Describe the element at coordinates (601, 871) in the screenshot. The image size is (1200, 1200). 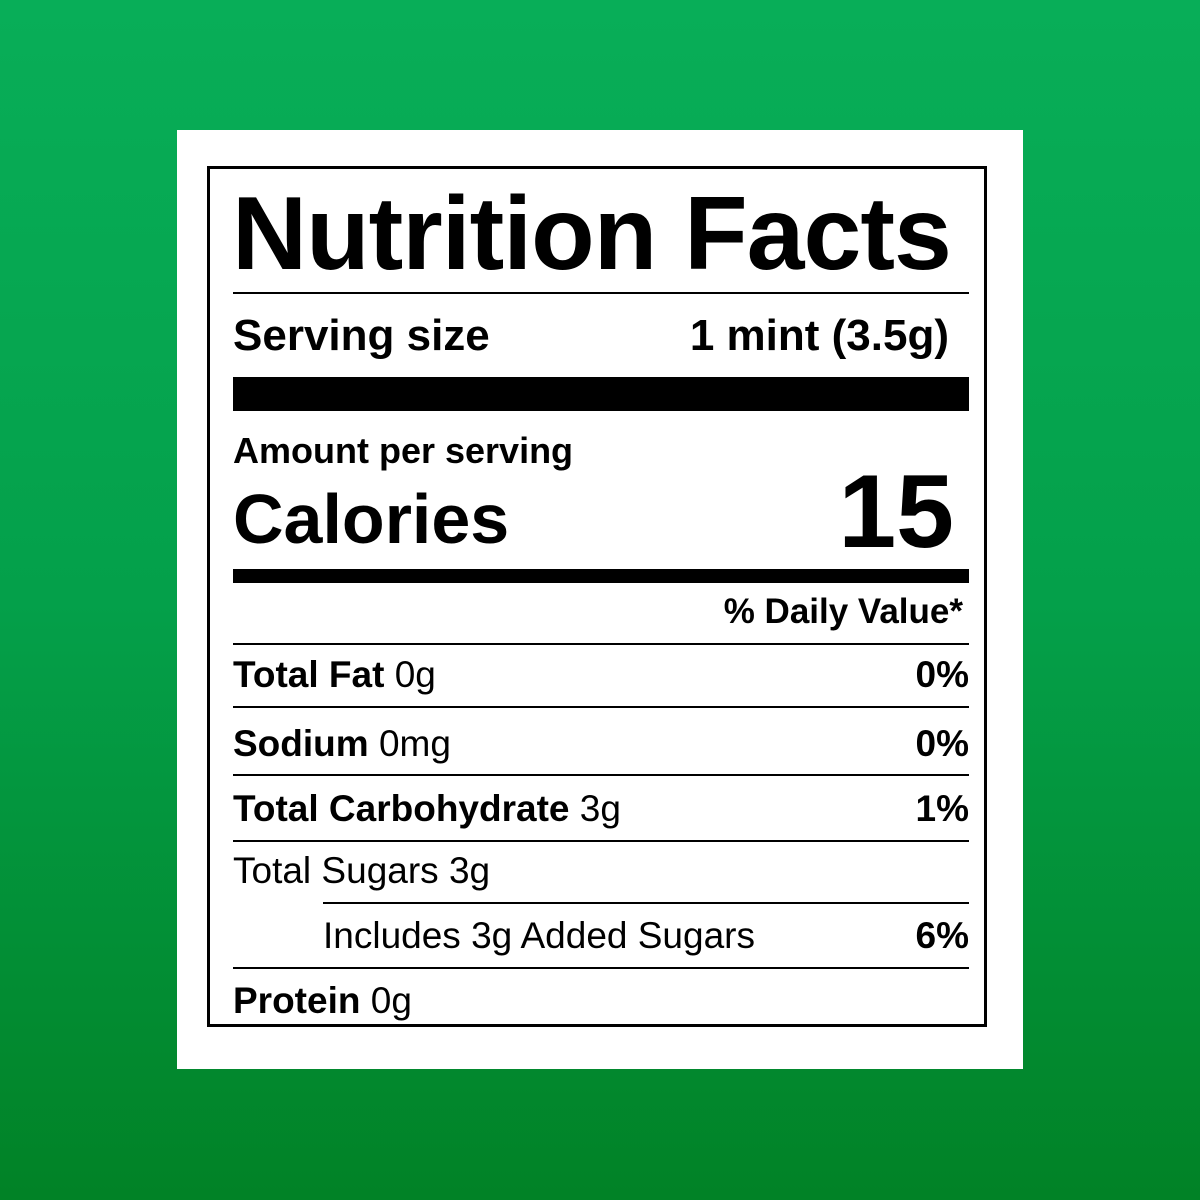
I see `nutrient-row-total-sugars: Total Sugars 3g` at that location.